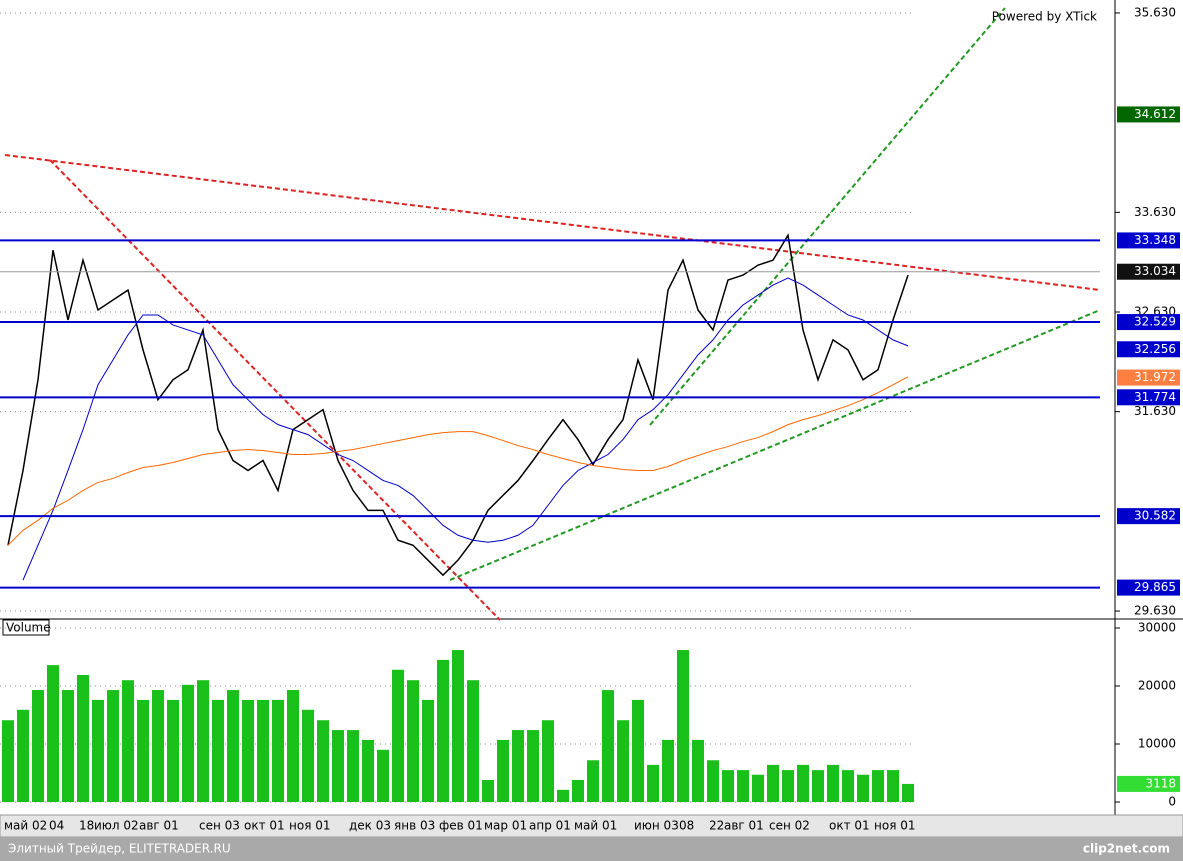 The height and width of the screenshot is (861, 1183). What do you see at coordinates (1155, 611) in the screenshot?
I see `y-tick-label: 29.630` at bounding box center [1155, 611].